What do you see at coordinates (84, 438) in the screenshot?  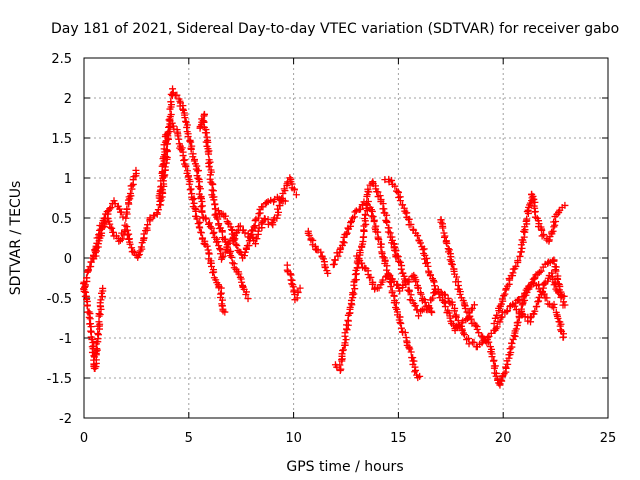 I see `x-tick-label: 0` at bounding box center [84, 438].